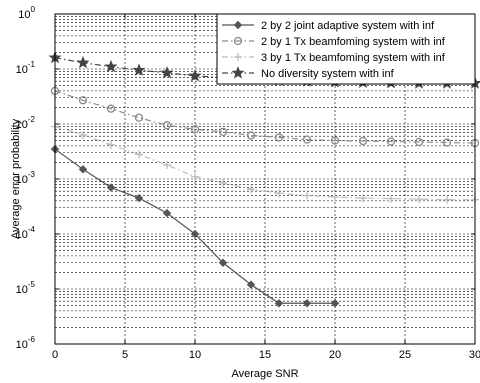  I want to click on y-tick-label: 10⁻⁴, so click(26, 233).